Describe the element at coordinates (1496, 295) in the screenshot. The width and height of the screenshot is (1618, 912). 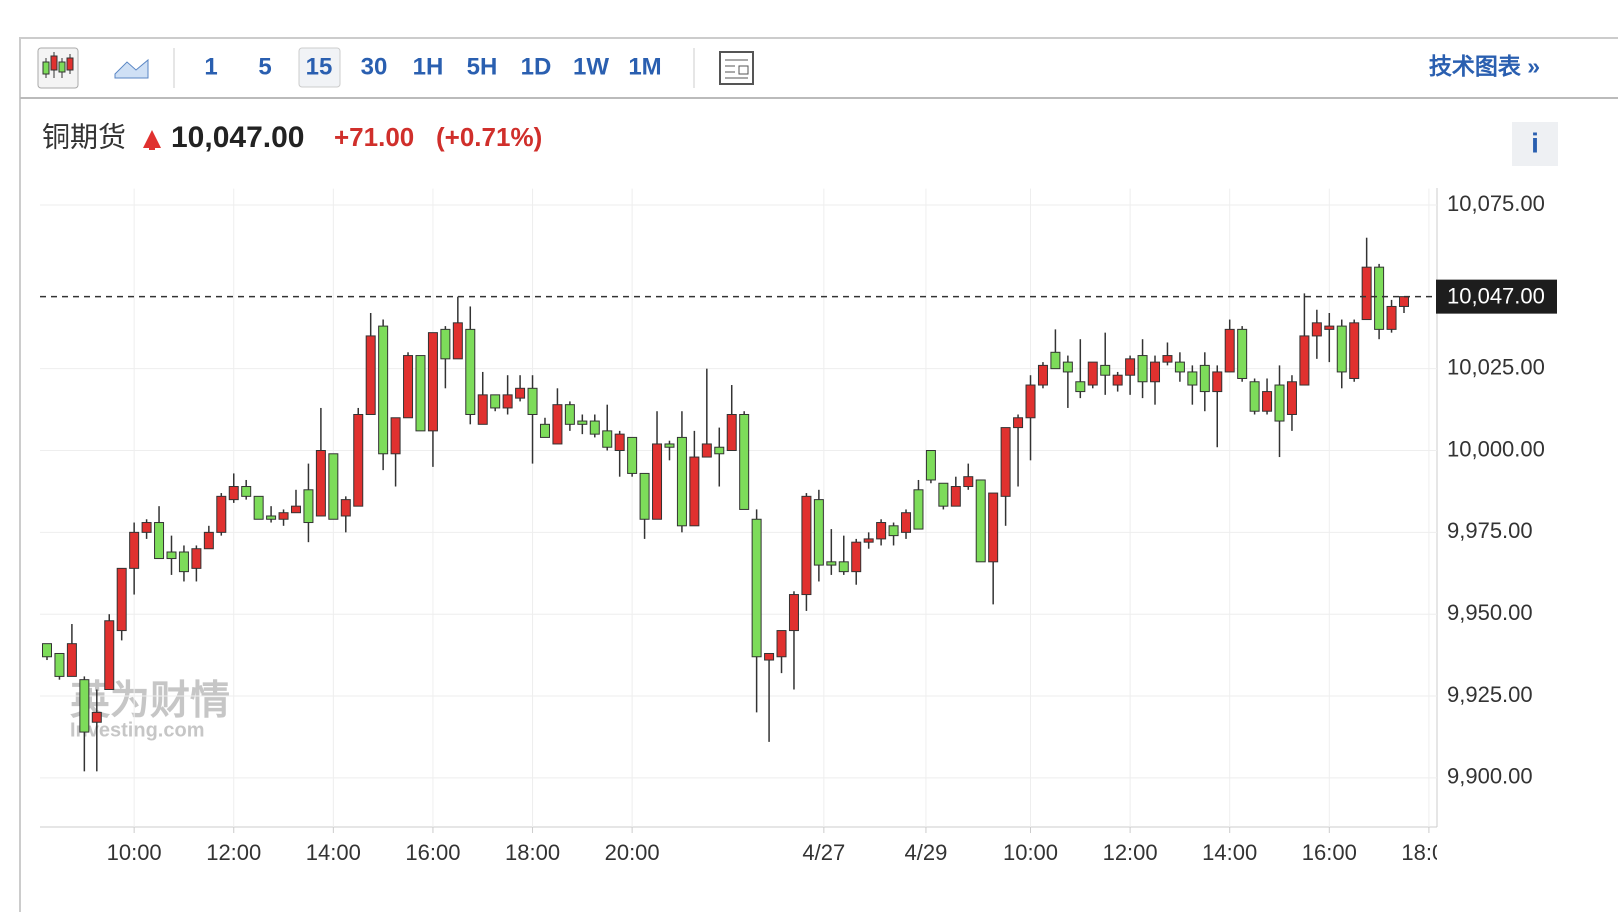
I see `last-price-label: 10,047.00` at that location.